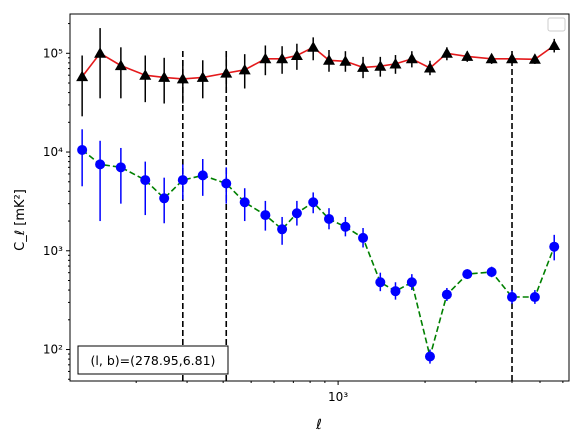 The width and height of the screenshot is (580, 441). I want to click on y-tick-label: 10², so click(53, 350).